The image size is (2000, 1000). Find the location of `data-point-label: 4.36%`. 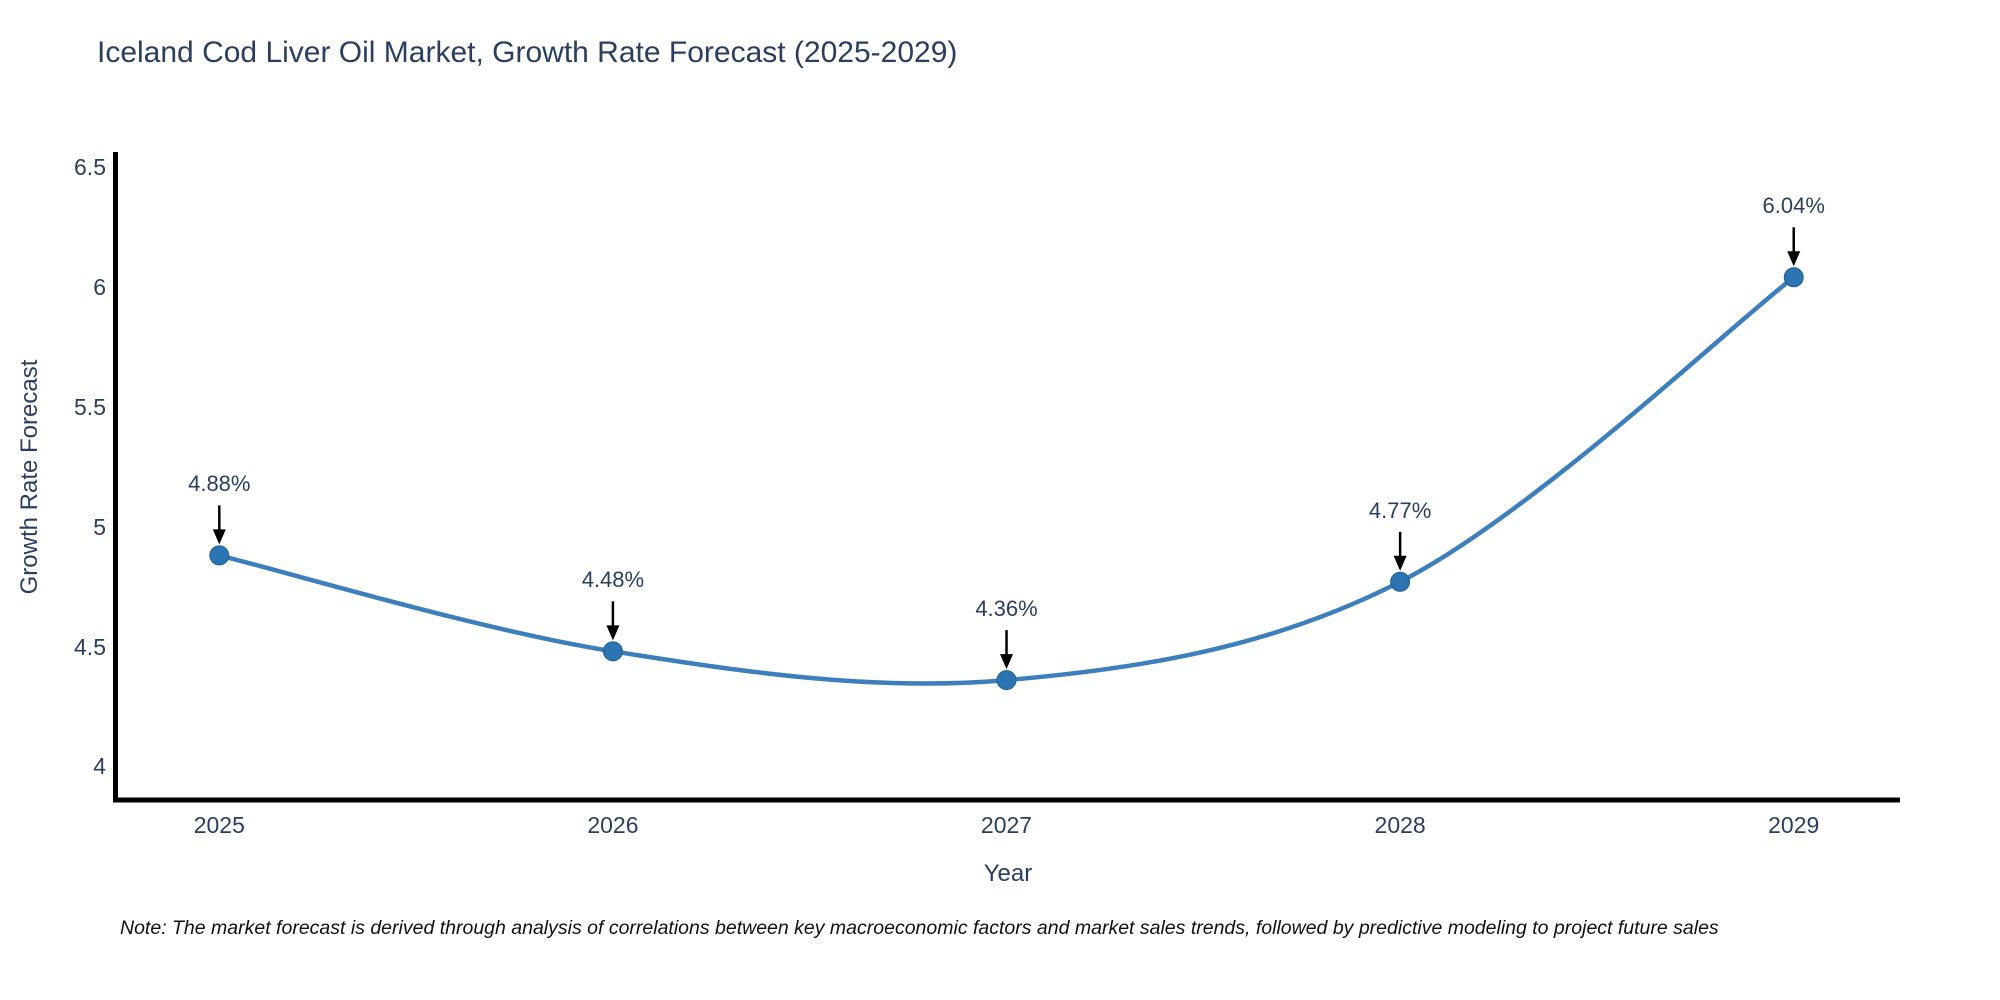

data-point-label: 4.36% is located at coordinates (1006, 609).